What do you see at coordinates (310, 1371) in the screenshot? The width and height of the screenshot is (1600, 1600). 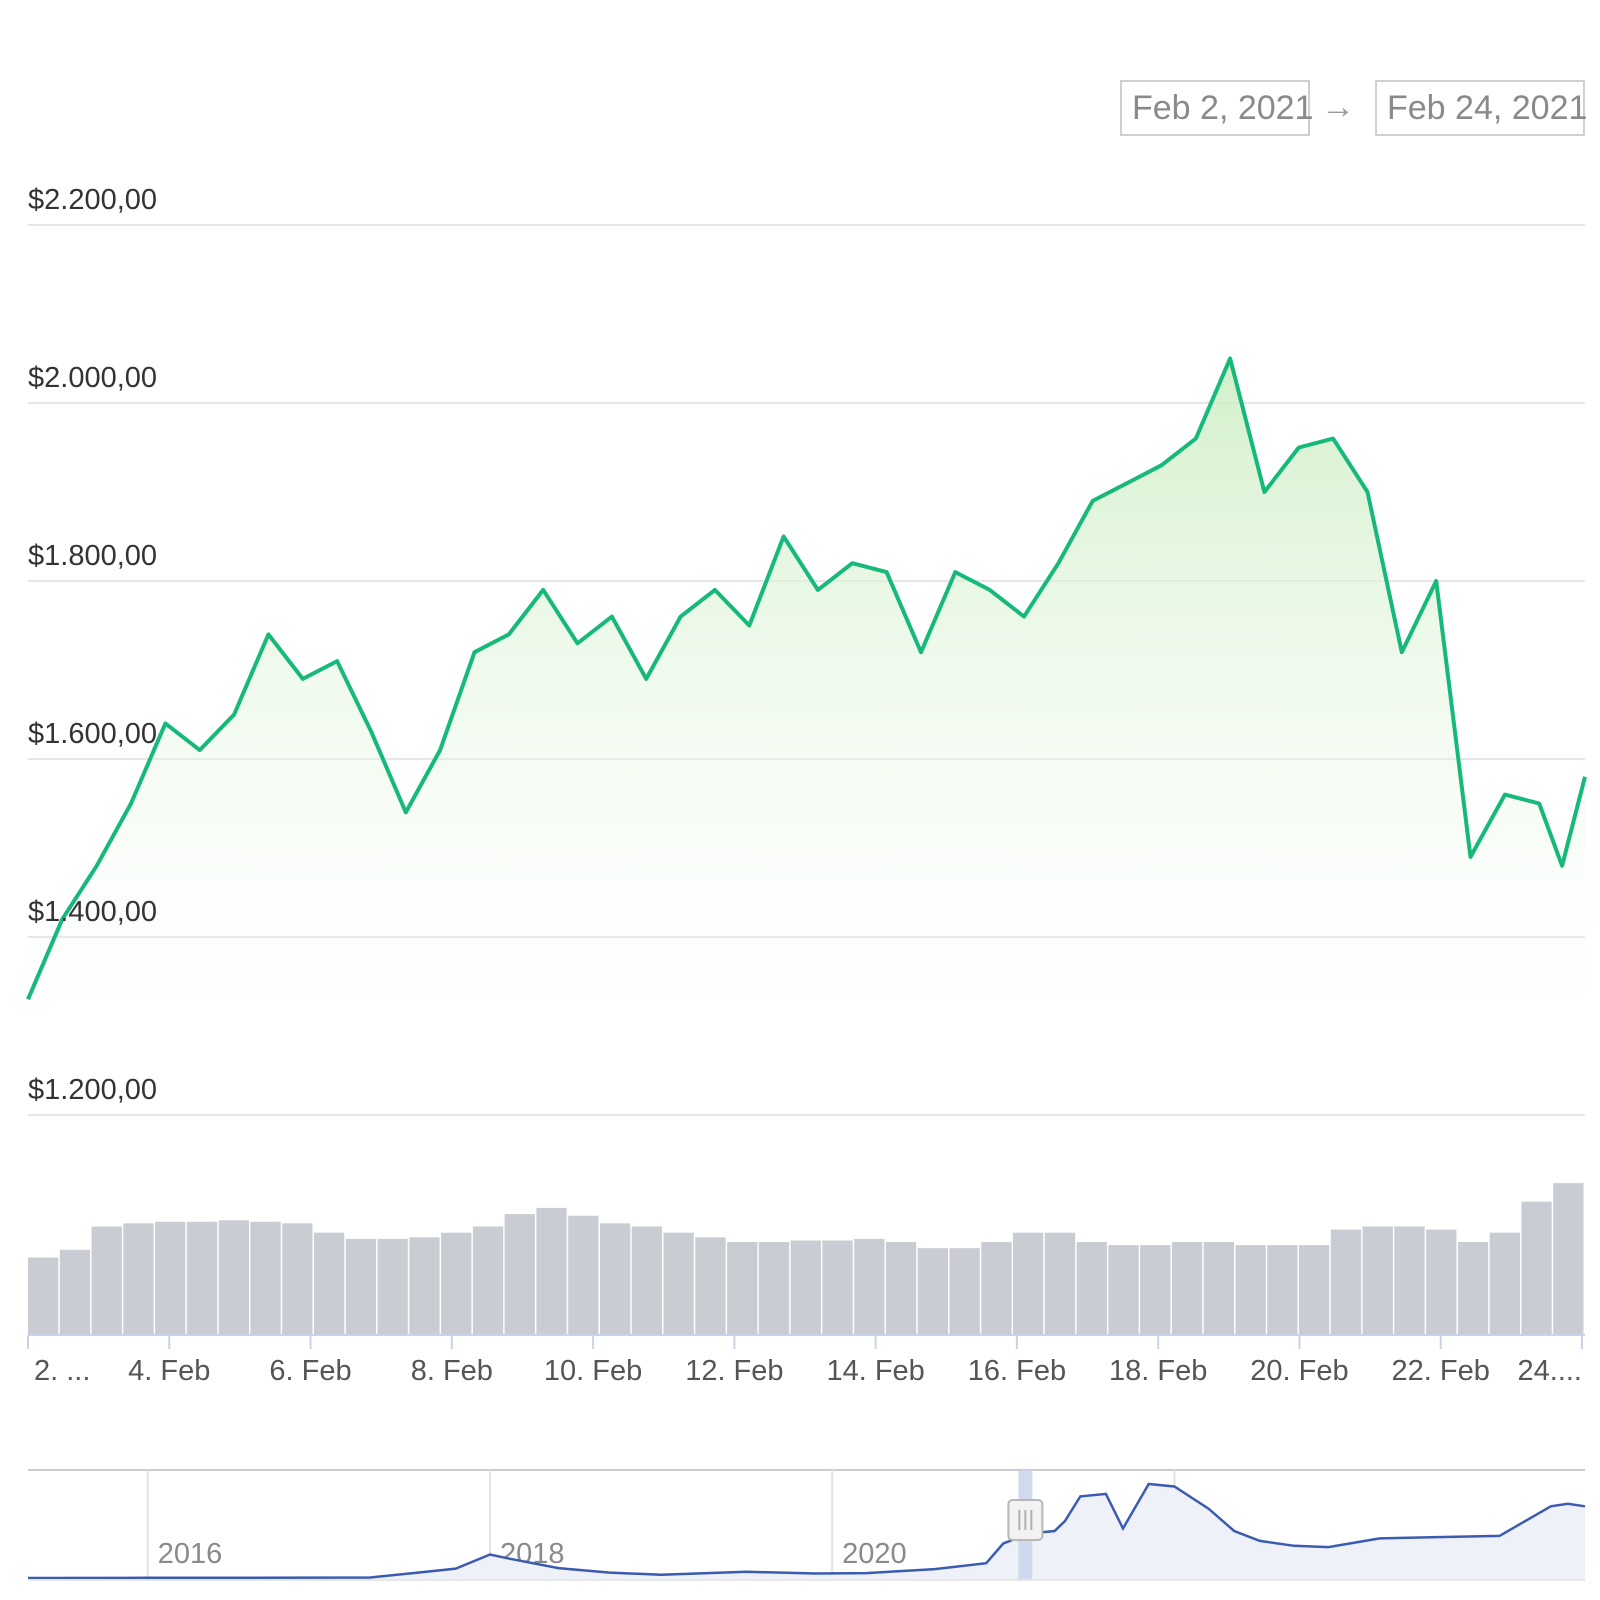 I see `x-tick-label: 6. Feb` at bounding box center [310, 1371].